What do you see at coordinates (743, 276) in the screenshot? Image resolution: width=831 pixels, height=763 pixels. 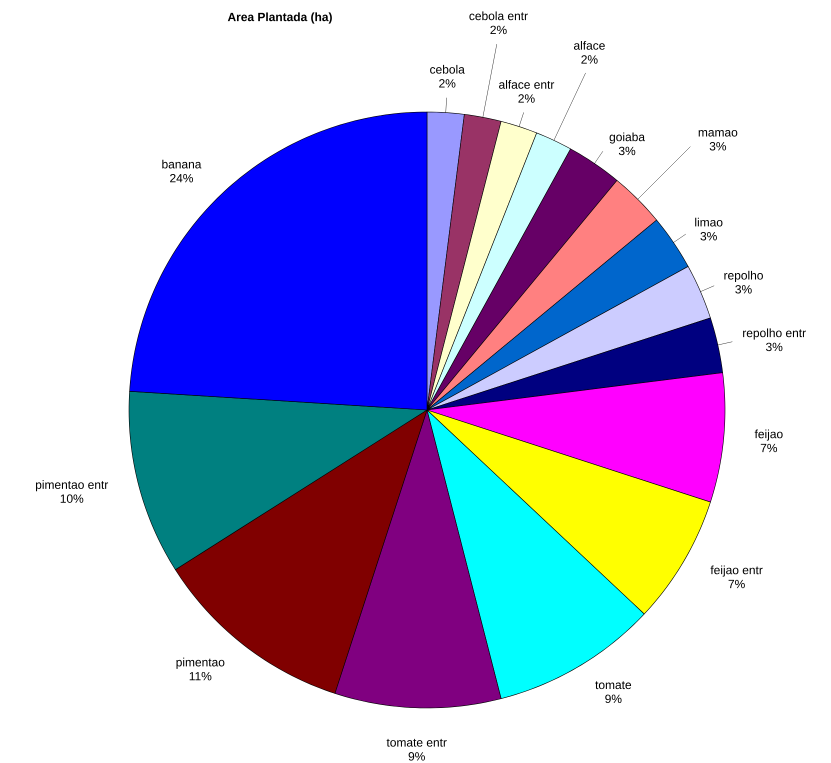 I see `slice-label: repolho` at bounding box center [743, 276].